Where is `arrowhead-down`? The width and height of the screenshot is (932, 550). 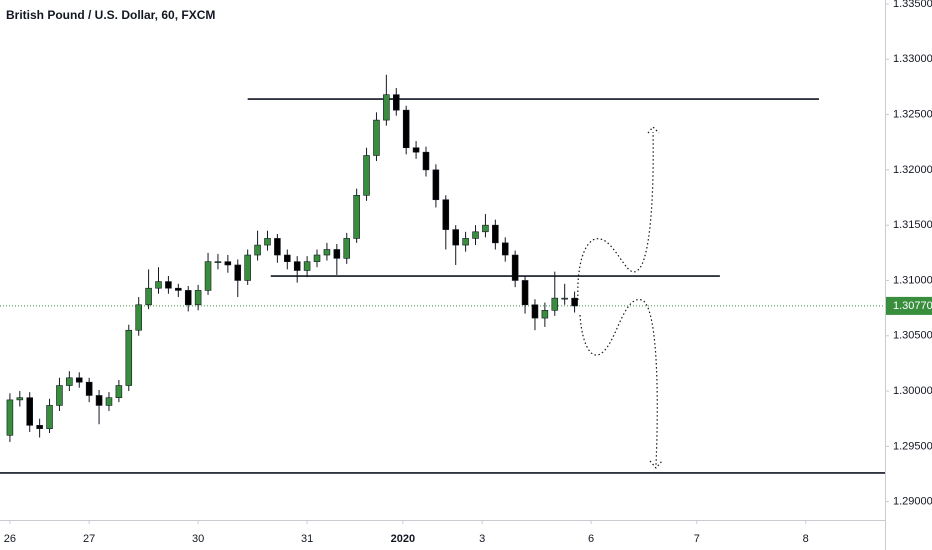
arrowhead-down is located at coordinates (656, 464).